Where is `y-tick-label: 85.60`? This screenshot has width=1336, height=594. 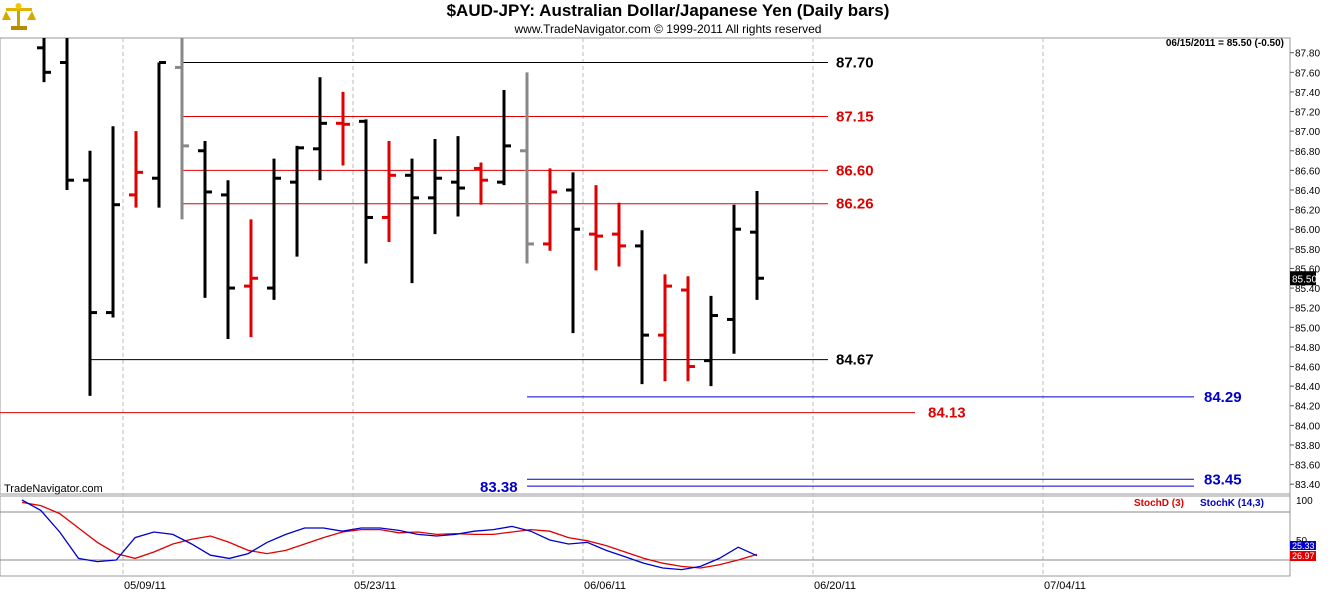 y-tick-label: 85.60 is located at coordinates (1307, 269).